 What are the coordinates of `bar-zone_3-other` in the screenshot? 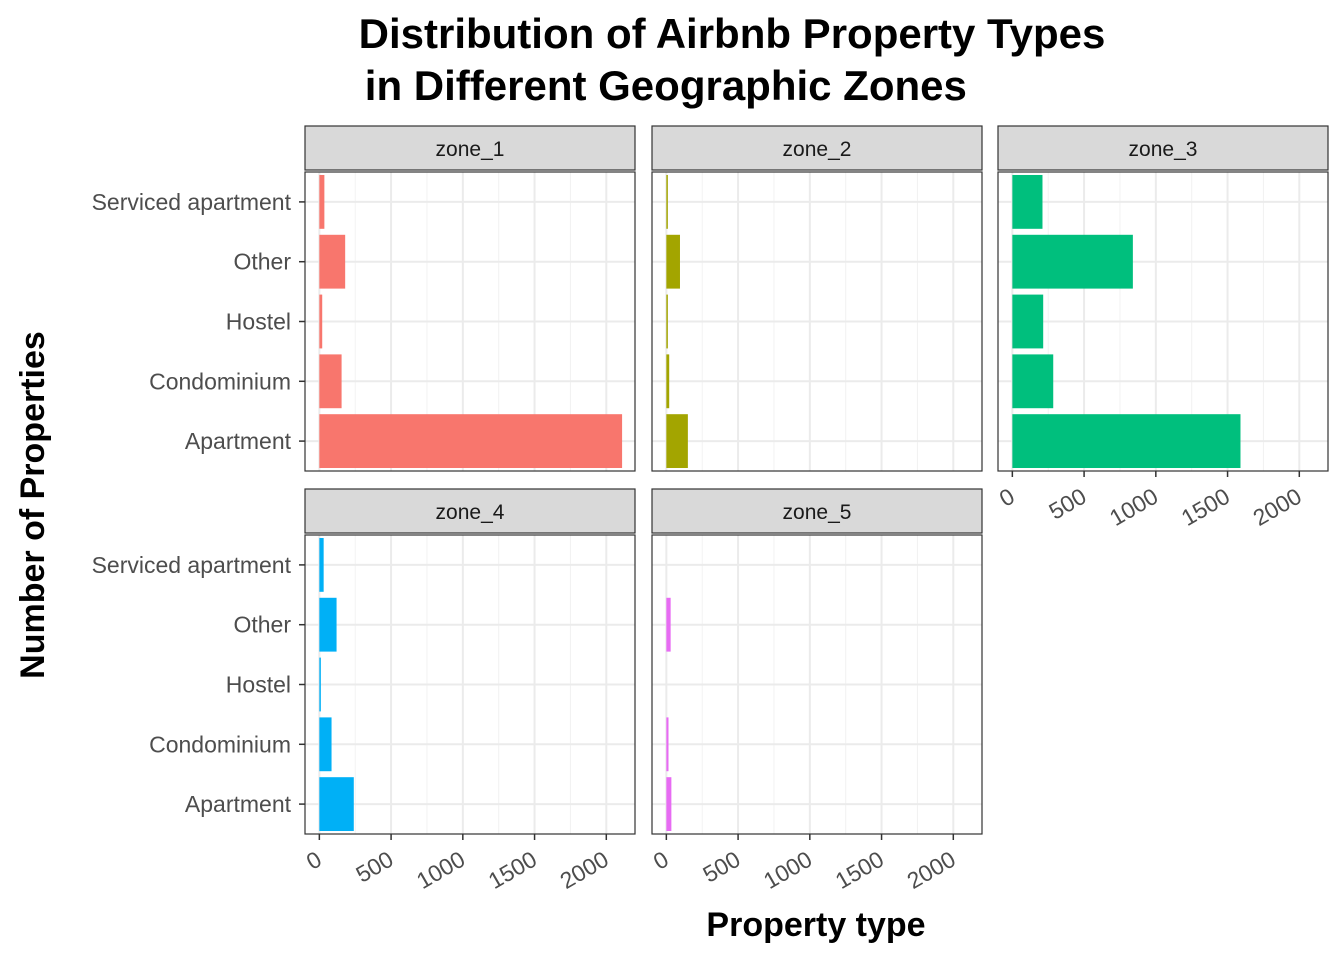 It's located at (1072, 261).